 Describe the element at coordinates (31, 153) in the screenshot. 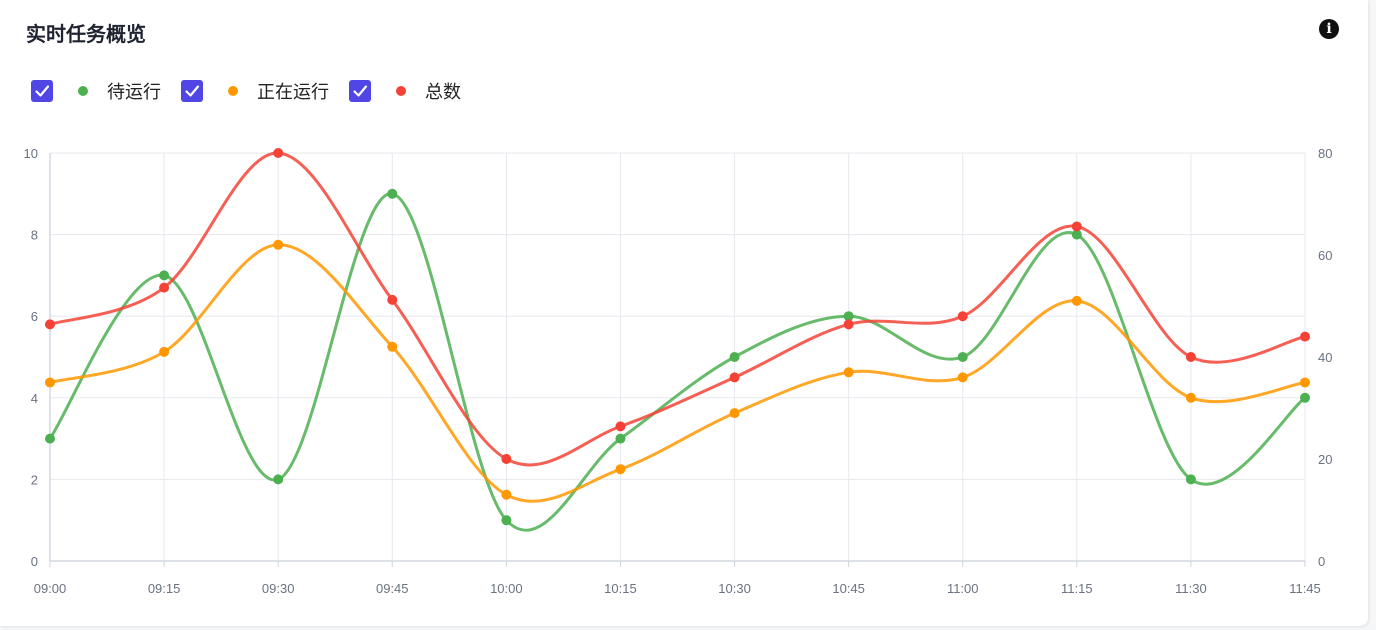

I see `y-left-tick-label: 10` at that location.